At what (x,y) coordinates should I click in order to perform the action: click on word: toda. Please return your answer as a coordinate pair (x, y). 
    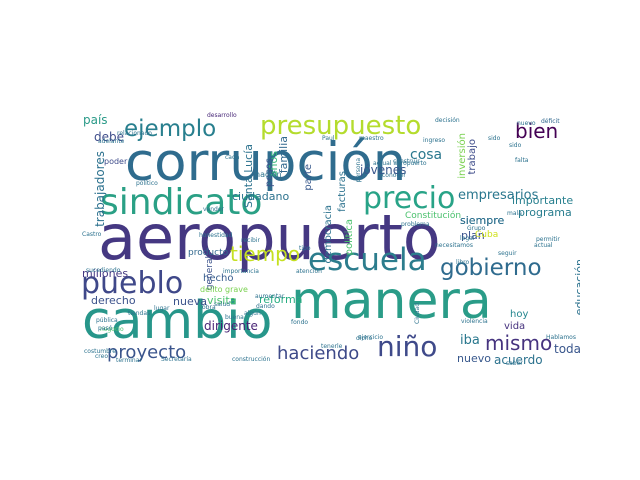
    Looking at the image, I should click on (567, 349).